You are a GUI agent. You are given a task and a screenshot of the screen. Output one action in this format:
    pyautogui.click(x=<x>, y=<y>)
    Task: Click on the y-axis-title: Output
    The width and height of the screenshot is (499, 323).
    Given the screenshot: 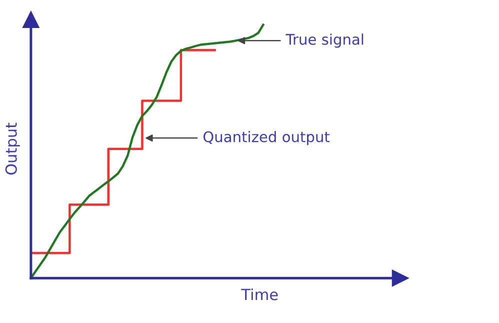 What is the action you would take?
    pyautogui.click(x=12, y=148)
    